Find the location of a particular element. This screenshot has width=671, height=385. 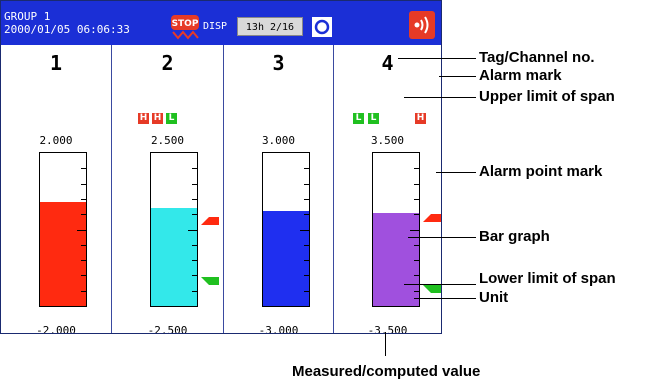

stop-icon: STOP is located at coordinates (185, 27).